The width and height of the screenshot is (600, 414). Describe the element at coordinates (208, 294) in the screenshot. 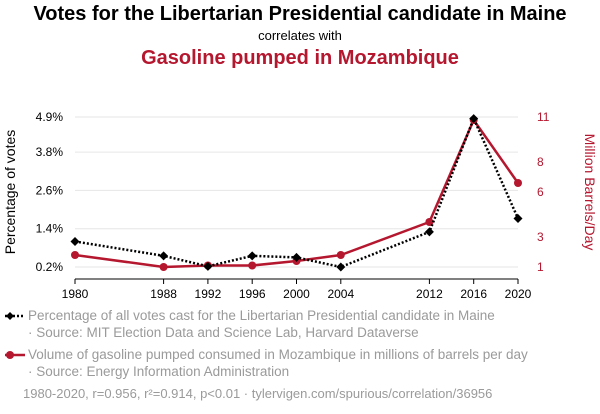

I see `x-tick-label: 1992` at that location.